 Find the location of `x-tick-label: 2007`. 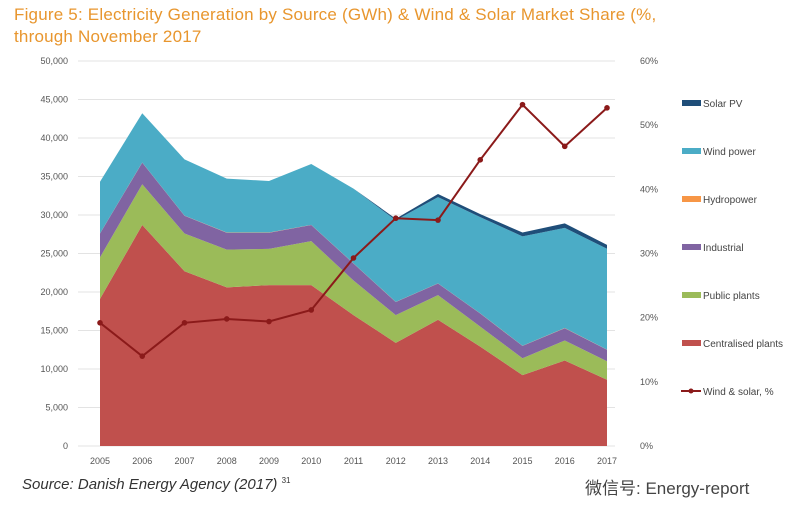

x-tick-label: 2007 is located at coordinates (184, 461).